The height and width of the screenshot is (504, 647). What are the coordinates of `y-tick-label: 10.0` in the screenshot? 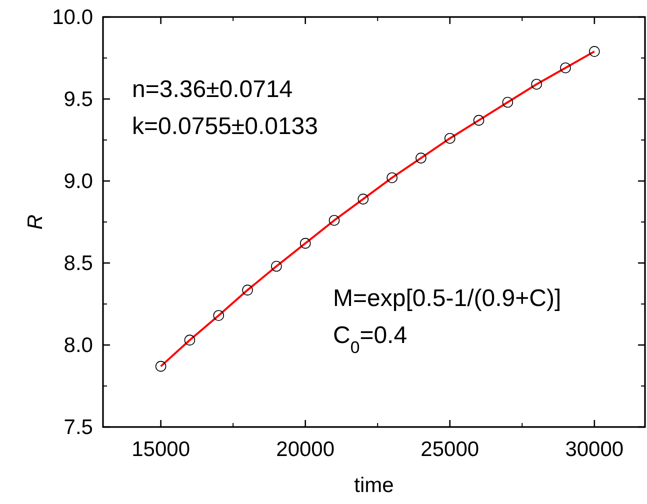 It's located at (72, 17).